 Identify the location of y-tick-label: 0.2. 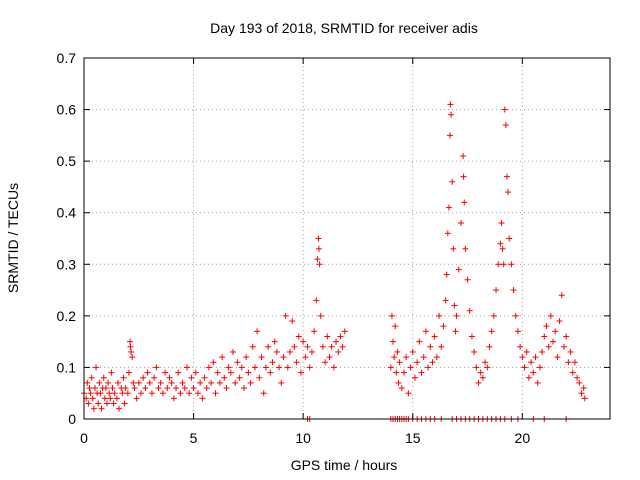
(67, 316).